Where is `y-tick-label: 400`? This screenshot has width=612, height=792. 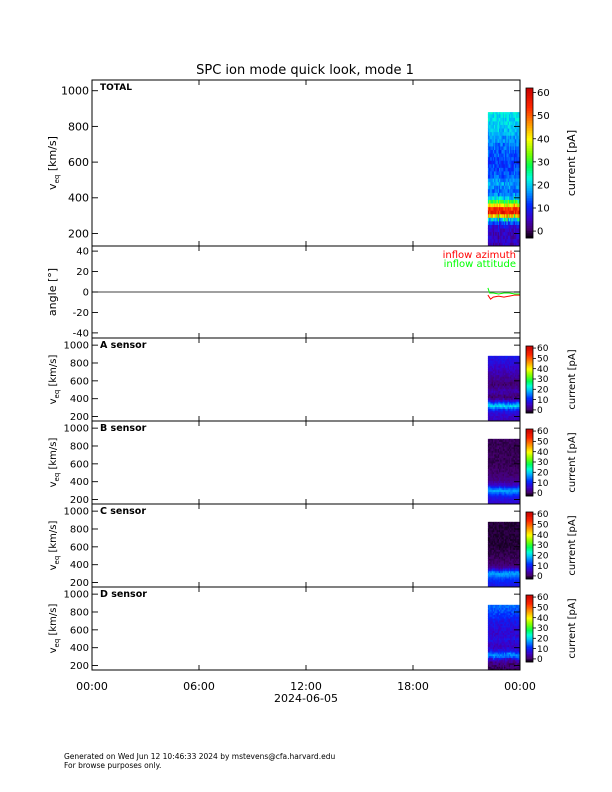
y-tick-label: 400 is located at coordinates (79, 482).